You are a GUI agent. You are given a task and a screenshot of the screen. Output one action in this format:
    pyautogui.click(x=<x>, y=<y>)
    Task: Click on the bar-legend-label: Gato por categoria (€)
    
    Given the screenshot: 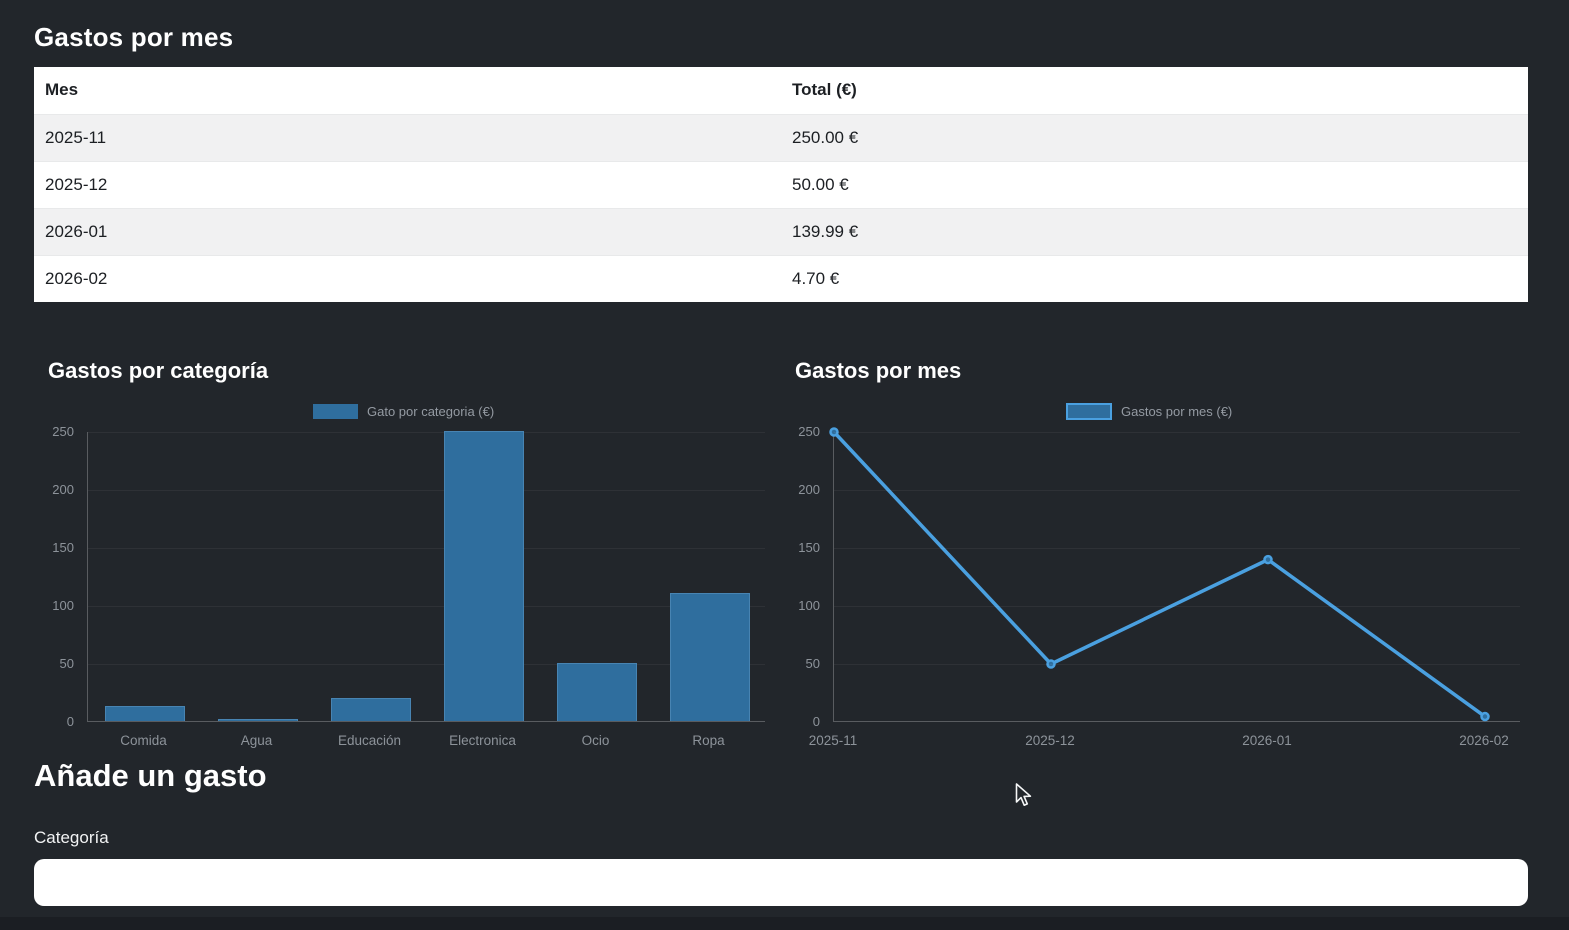 What is the action you would take?
    pyautogui.click(x=431, y=411)
    